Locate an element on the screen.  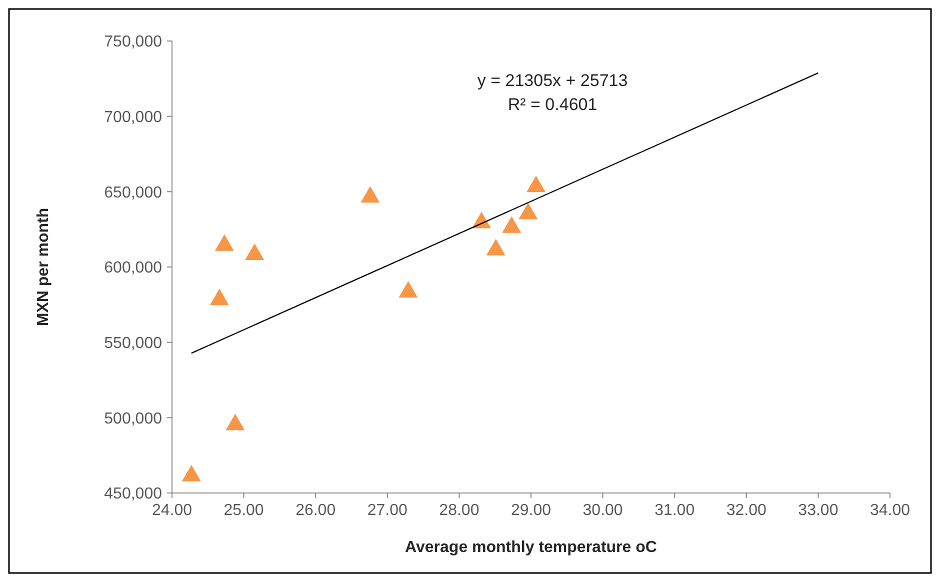
annotation: y = 21305x + 25713 is located at coordinates (552, 80).